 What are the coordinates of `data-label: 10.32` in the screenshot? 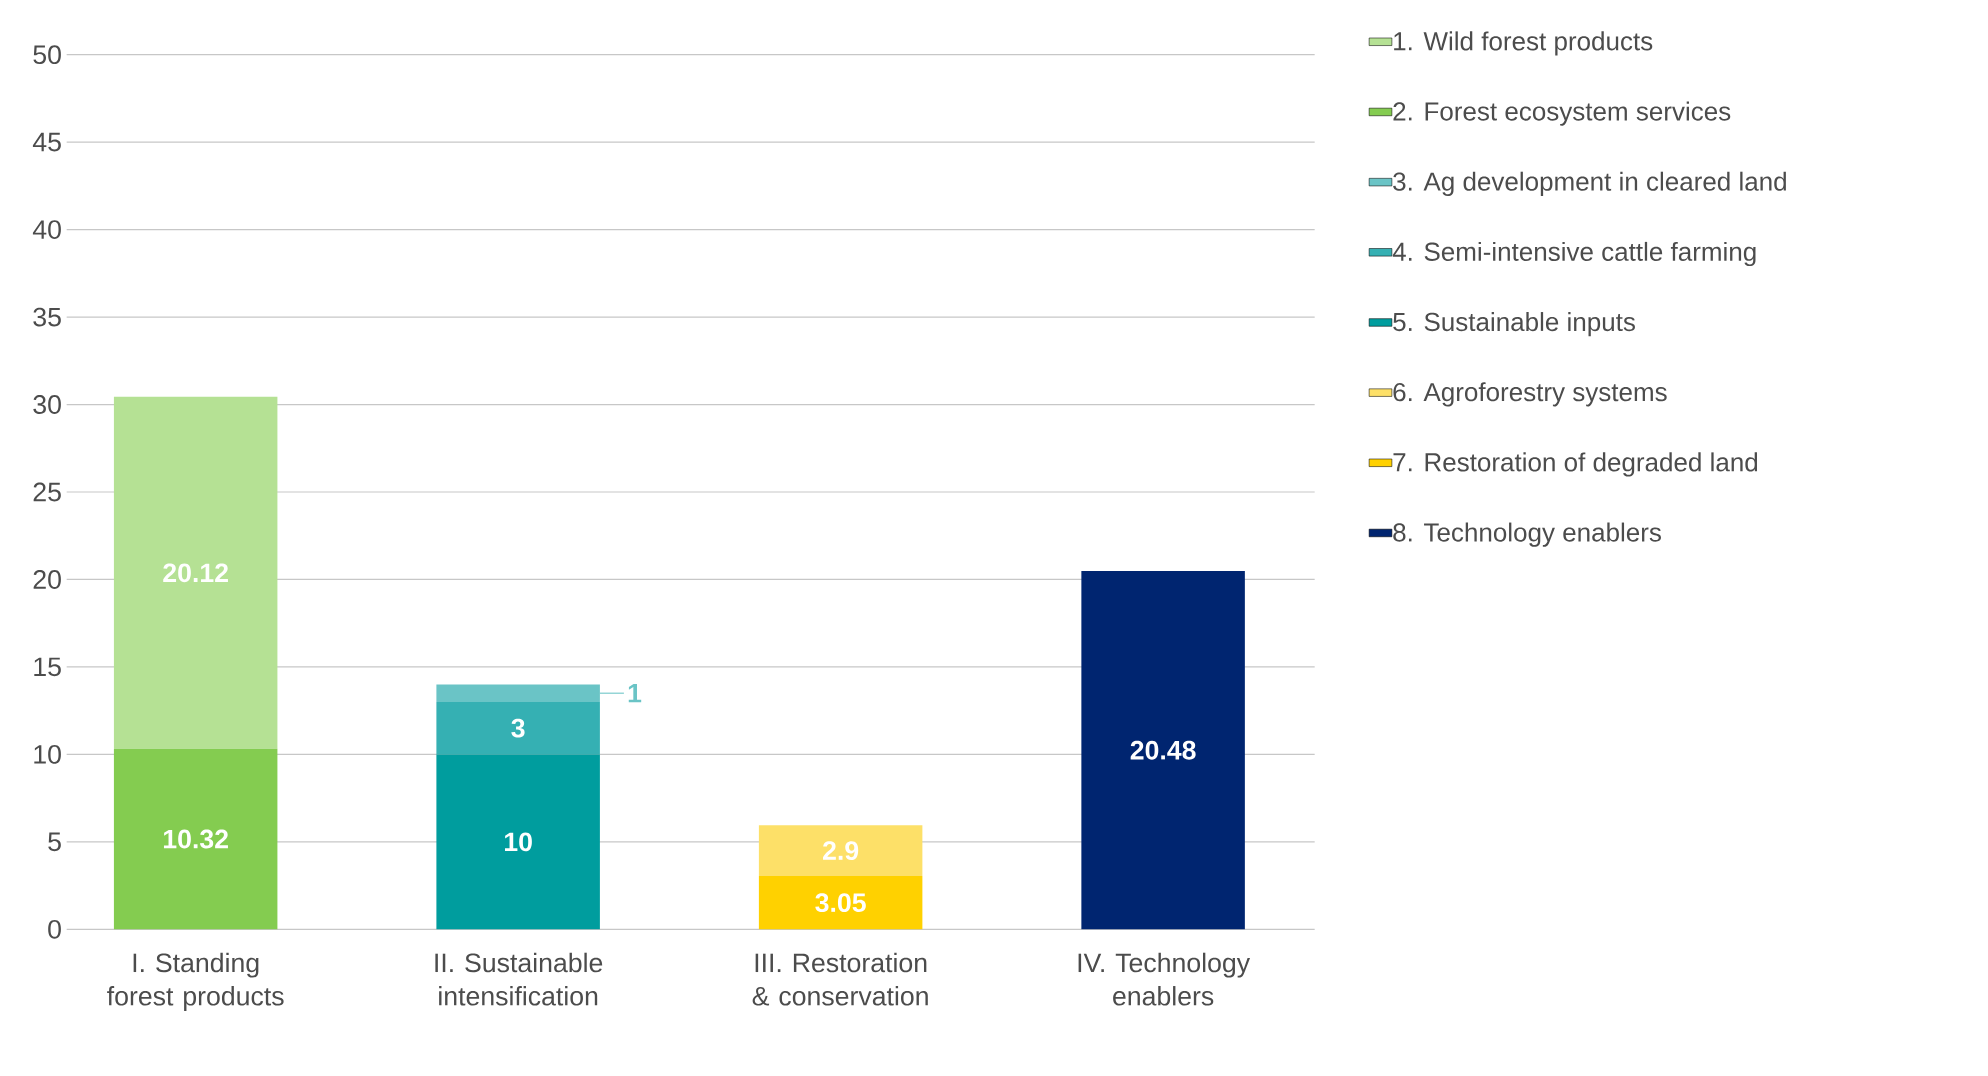 It's located at (195, 839).